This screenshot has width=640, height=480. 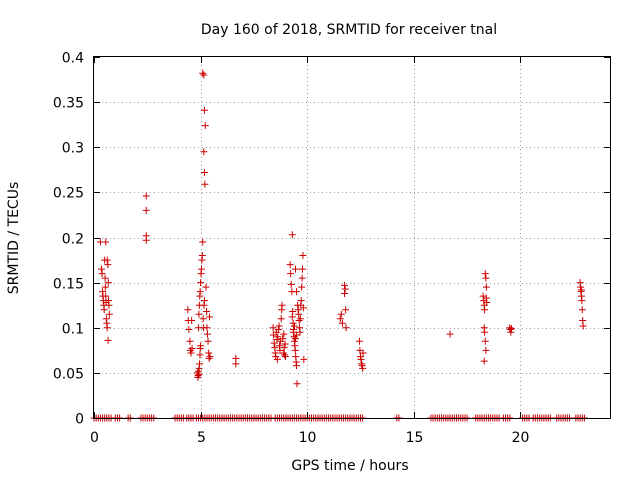 I want to click on x-tick-label: 0, so click(x=94, y=438).